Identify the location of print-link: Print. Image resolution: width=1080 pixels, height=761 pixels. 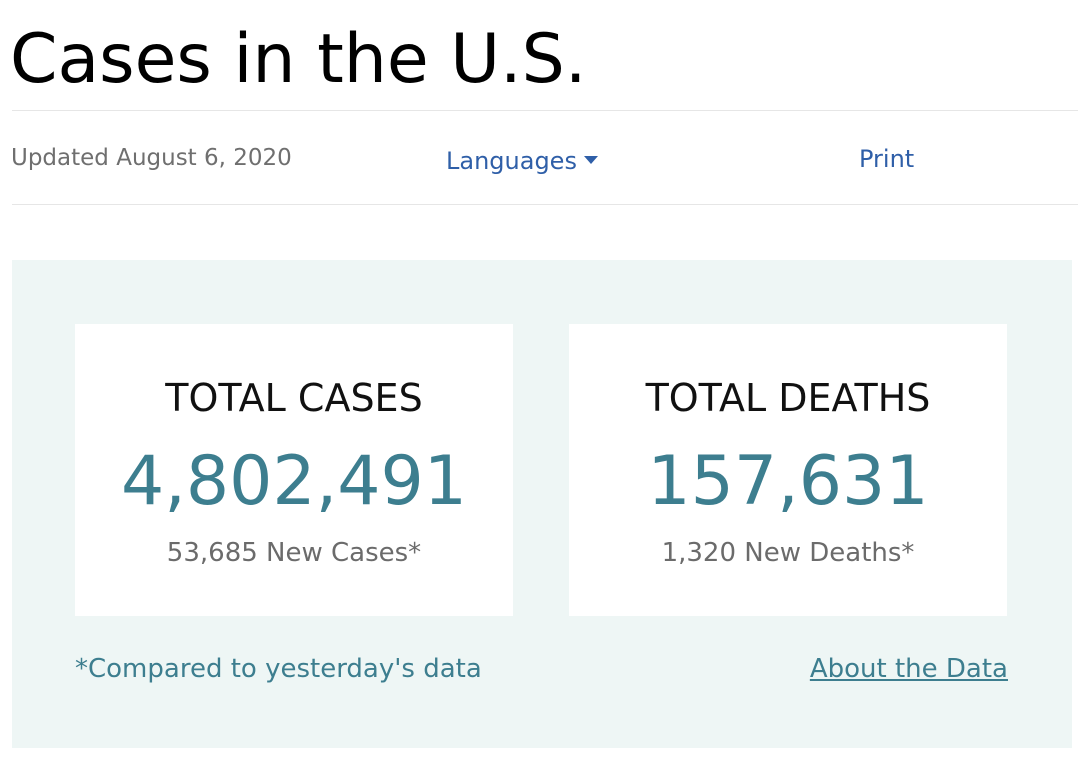
(887, 159).